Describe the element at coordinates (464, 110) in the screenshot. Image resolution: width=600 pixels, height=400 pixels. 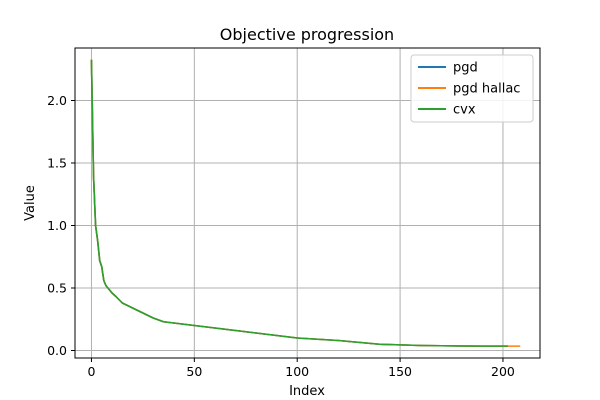
I see `legend-label: cvx` at that location.